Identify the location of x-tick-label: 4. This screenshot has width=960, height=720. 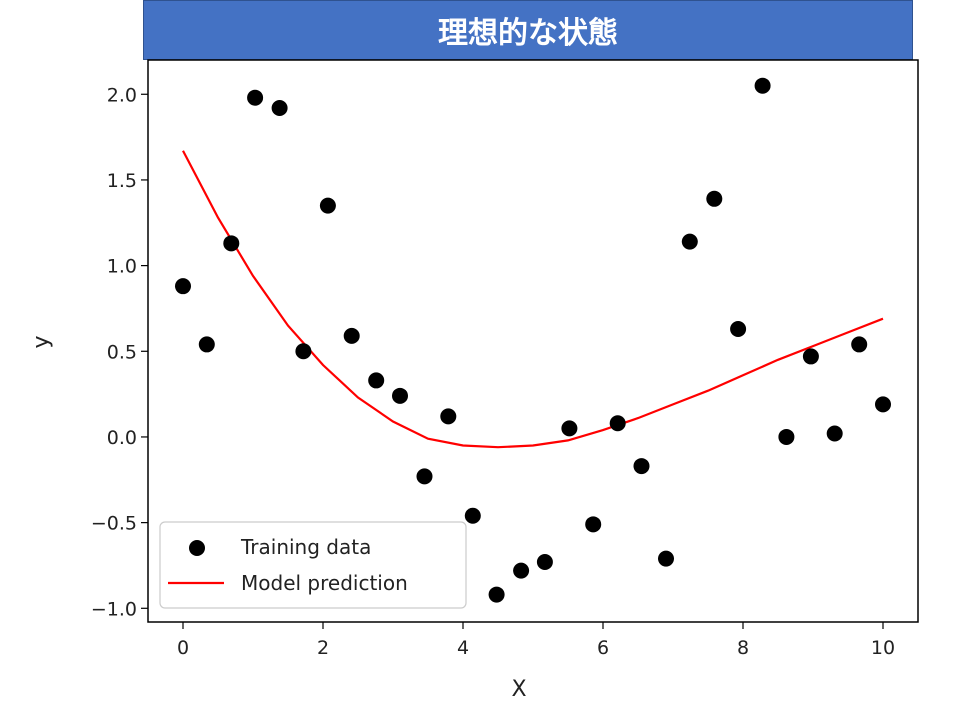
(463, 648).